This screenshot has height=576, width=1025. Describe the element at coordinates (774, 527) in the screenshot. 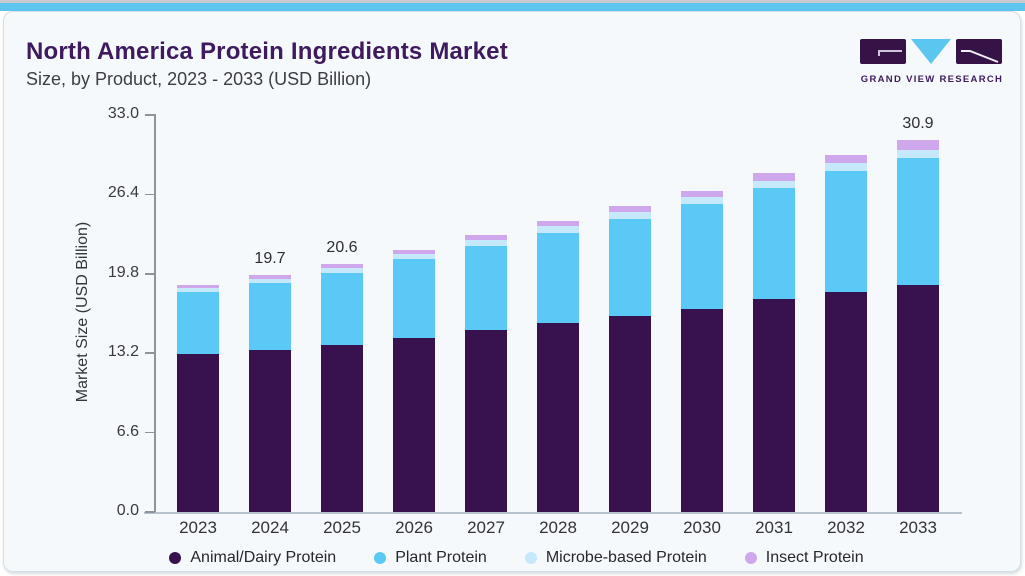

I see `x-axis-label-2031: 2031` at that location.